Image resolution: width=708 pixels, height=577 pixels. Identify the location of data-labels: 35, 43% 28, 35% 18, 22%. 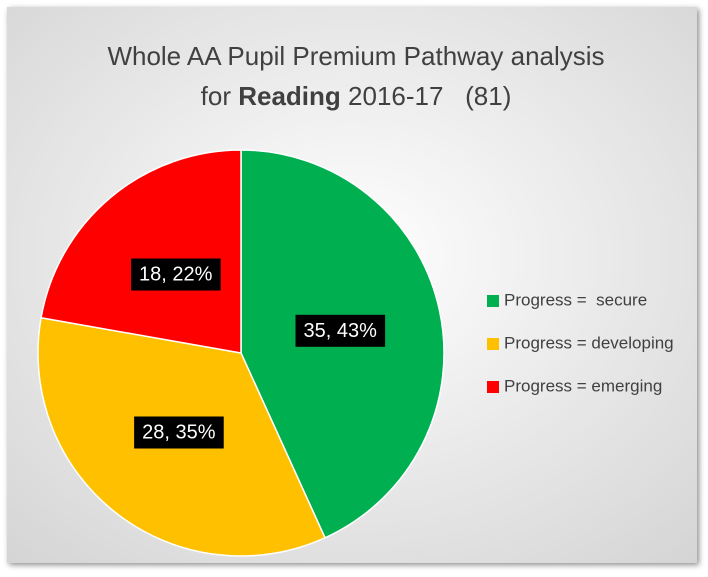
(258, 353).